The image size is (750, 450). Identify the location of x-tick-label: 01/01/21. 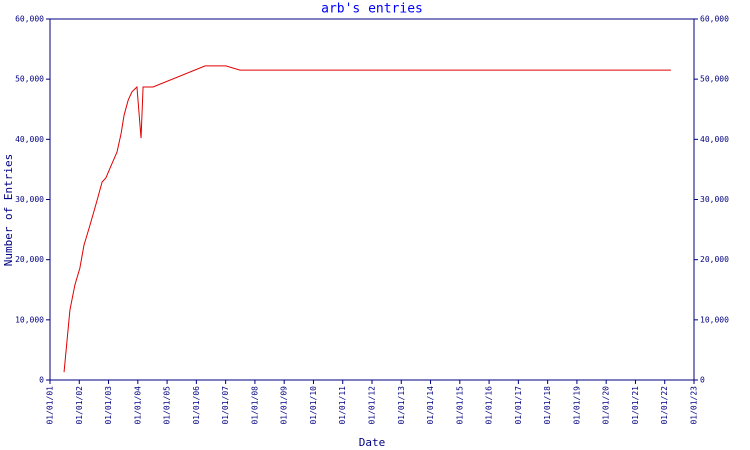
(635, 405).